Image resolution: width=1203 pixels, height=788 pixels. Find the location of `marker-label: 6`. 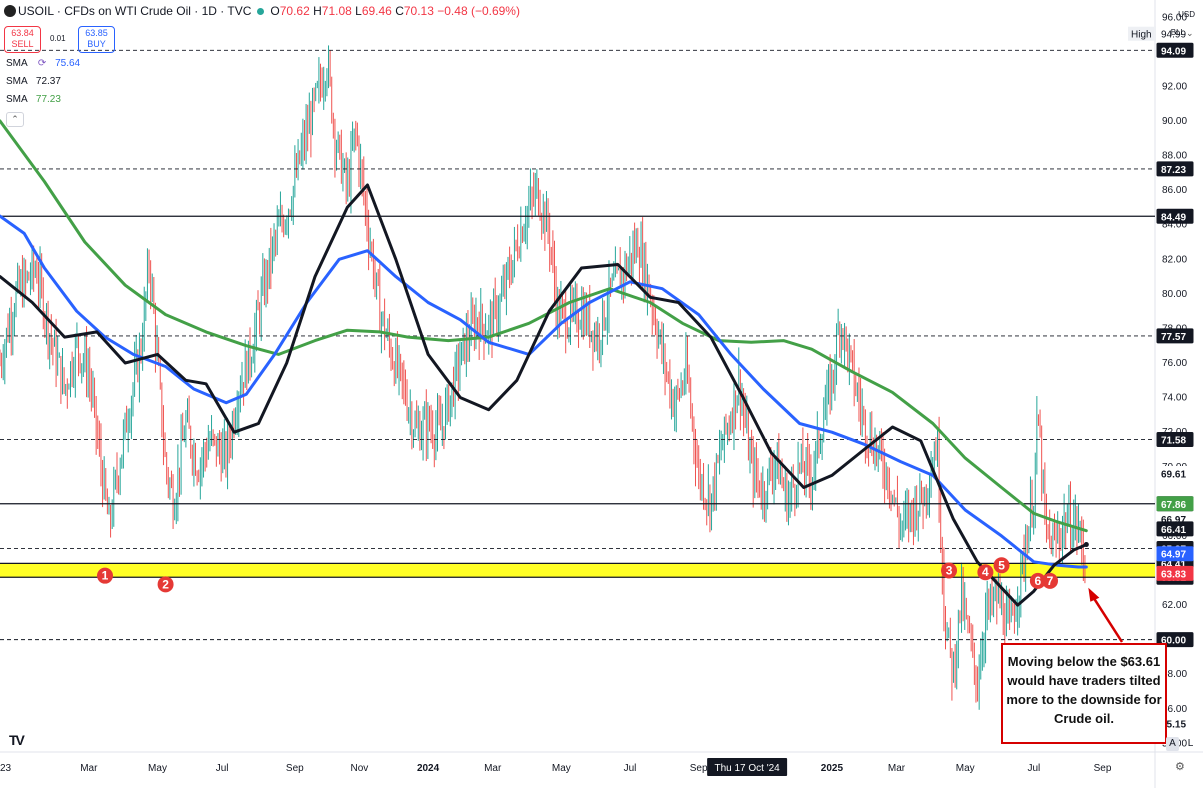

marker-label: 6 is located at coordinates (1038, 581).